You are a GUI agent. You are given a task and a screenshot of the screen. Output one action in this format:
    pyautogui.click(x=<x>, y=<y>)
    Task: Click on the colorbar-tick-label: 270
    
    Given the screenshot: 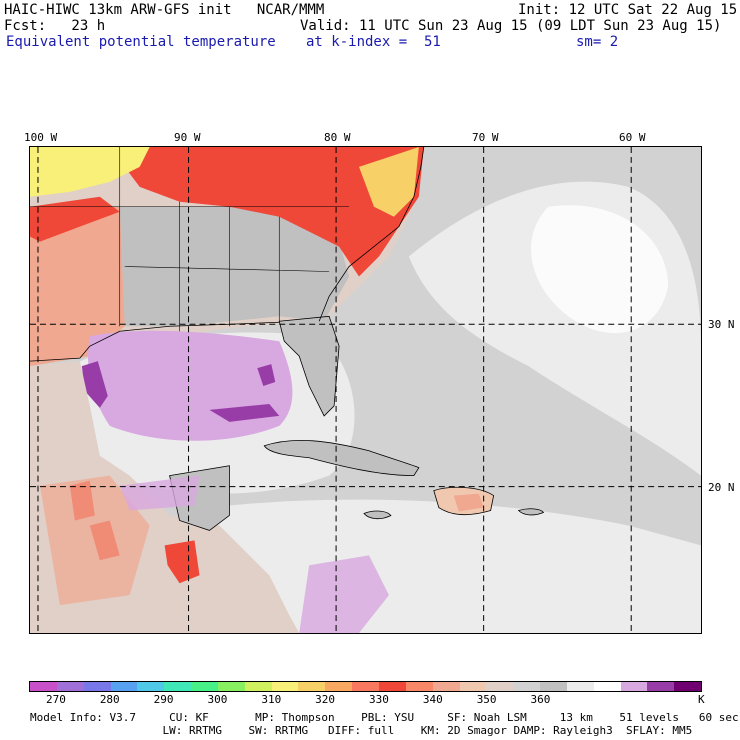 What is the action you would take?
    pyautogui.click(x=55, y=699)
    